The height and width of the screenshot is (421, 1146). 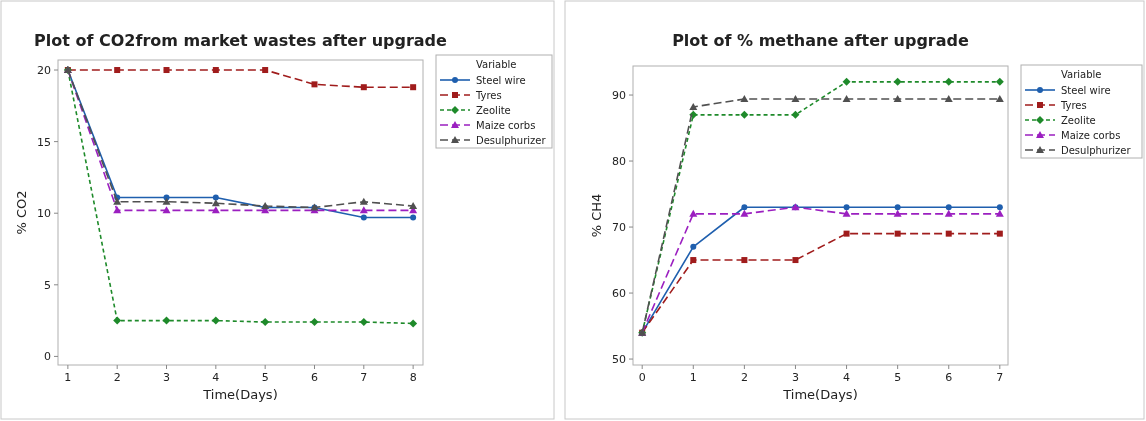 I want to click on y-tick-label: 90, so click(x=619, y=96).